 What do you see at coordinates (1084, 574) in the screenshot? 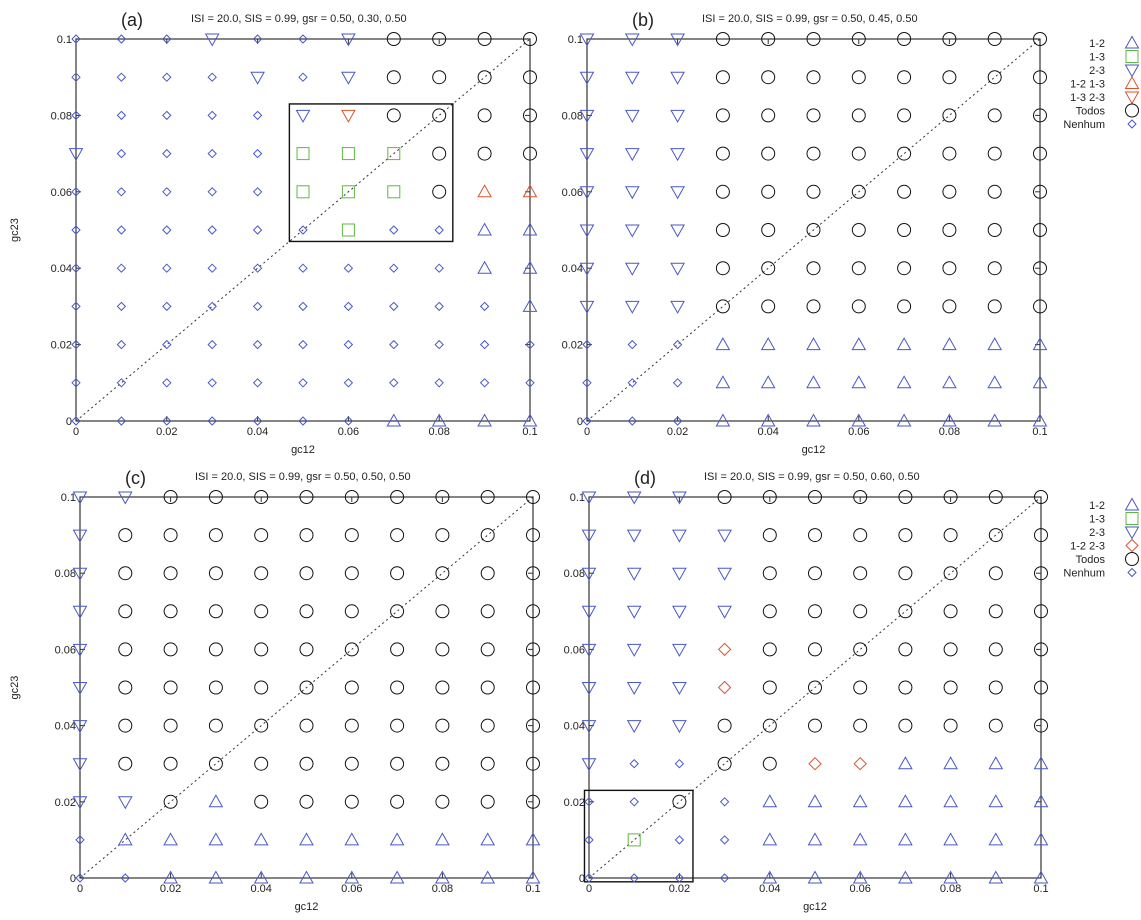
I see `legend-label: Nenhum` at bounding box center [1084, 574].